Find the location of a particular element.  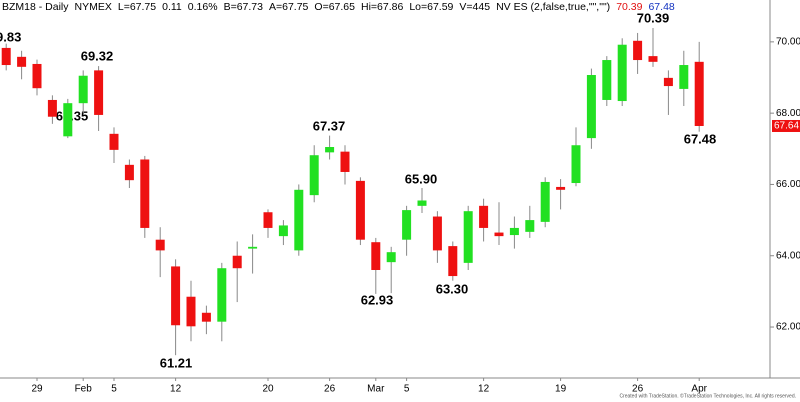

y-tick-label: 66.00 is located at coordinates (788, 184).